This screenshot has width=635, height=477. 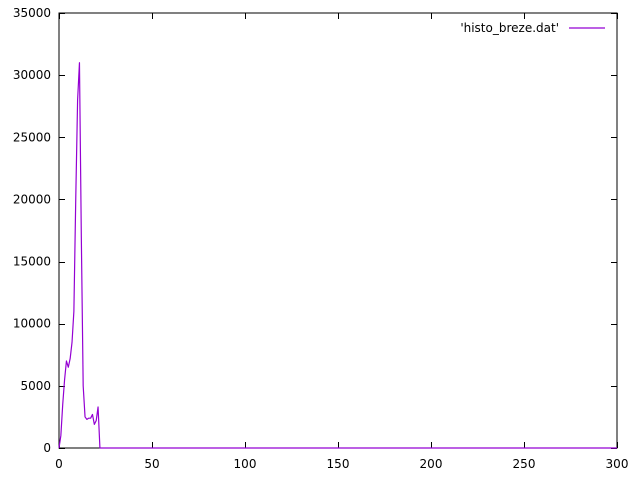 I want to click on y-tick-label: 25000, so click(x=32, y=137).